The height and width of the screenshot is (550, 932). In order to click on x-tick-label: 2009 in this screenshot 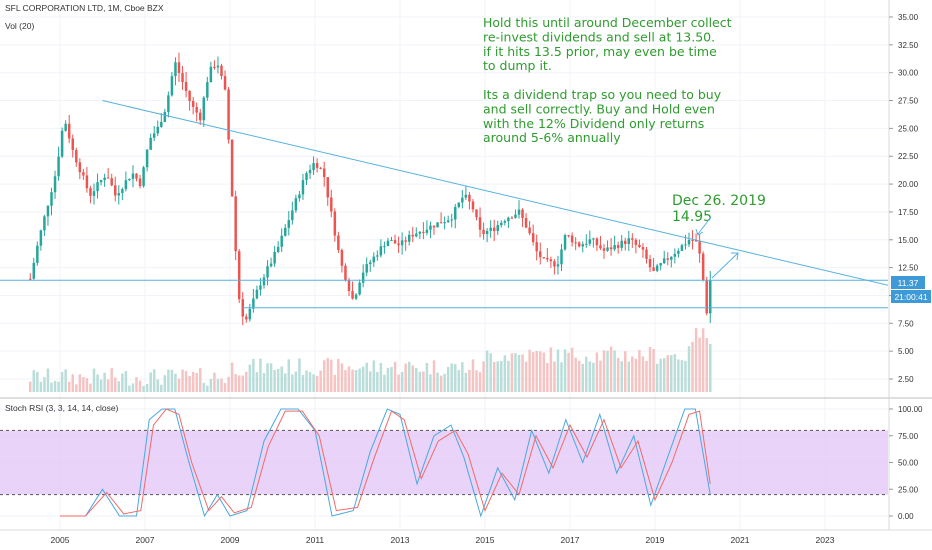, I will do `click(230, 540)`.